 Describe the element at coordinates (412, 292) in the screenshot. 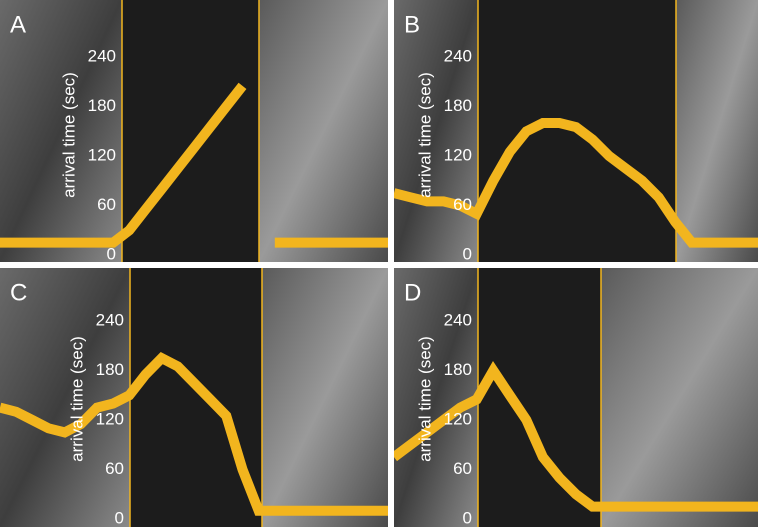

I see `panel-label: D` at that location.